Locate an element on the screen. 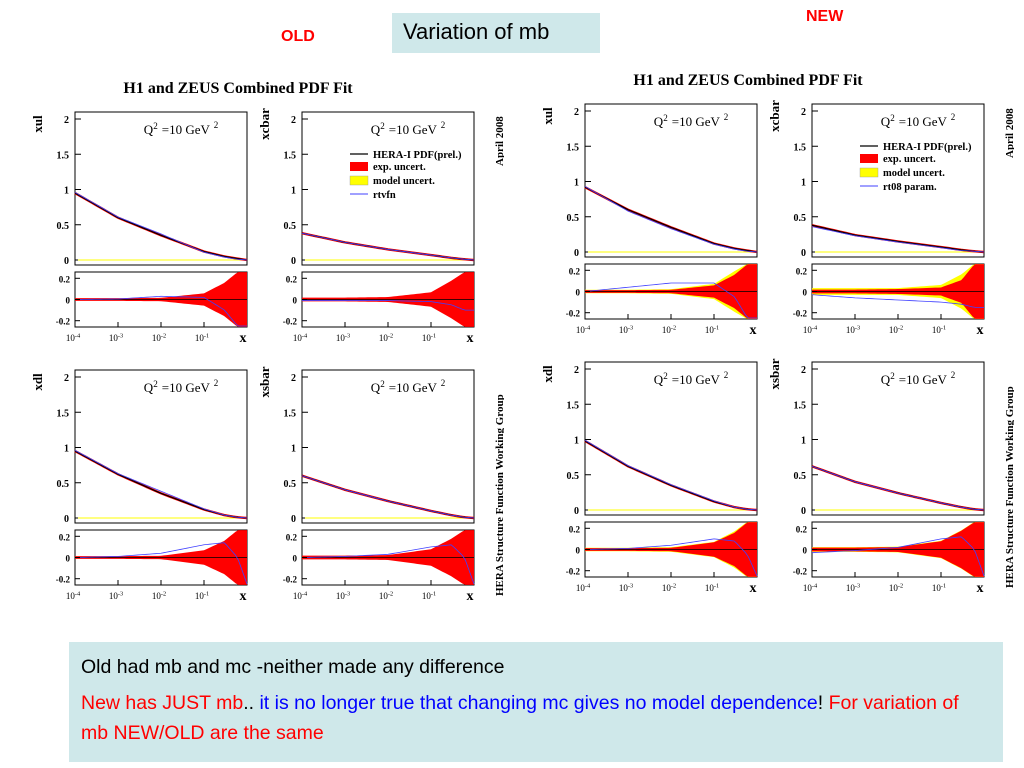  note-exclaim: ! is located at coordinates (823, 703).